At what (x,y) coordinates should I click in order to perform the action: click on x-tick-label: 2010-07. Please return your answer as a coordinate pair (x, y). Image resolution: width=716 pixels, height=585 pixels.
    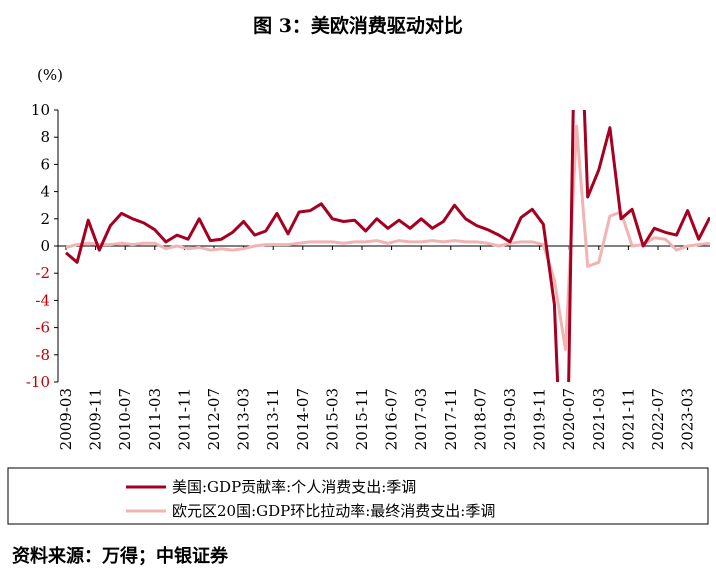
    Looking at the image, I should click on (125, 419).